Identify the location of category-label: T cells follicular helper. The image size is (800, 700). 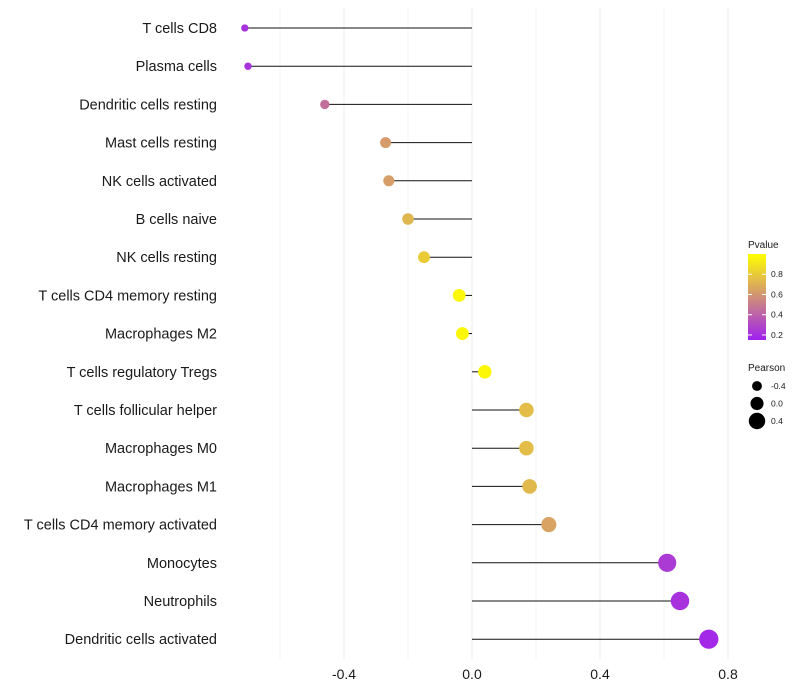
(145, 411).